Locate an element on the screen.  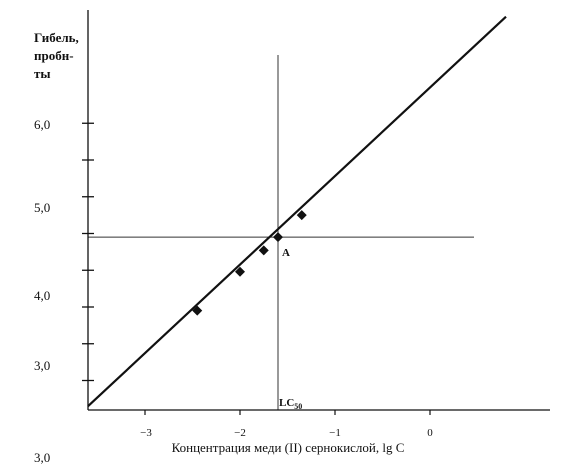
y-axis-label-line-1: Гибель, is located at coordinates (56, 37).